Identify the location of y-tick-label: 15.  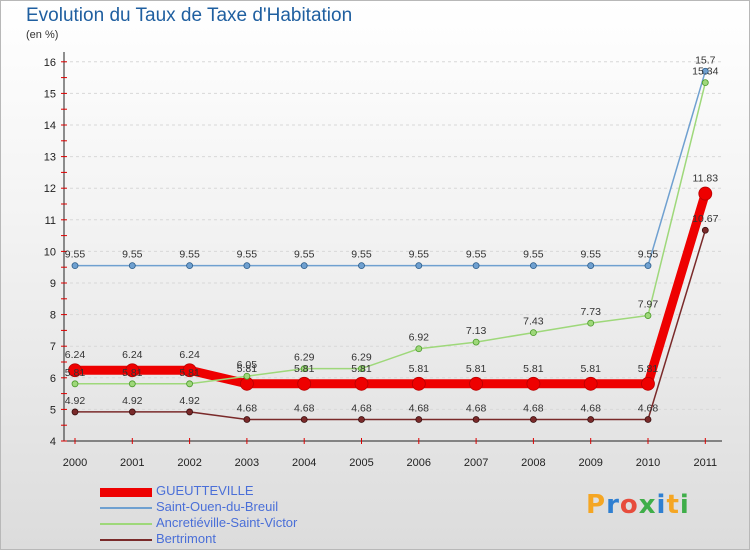
(50, 94).